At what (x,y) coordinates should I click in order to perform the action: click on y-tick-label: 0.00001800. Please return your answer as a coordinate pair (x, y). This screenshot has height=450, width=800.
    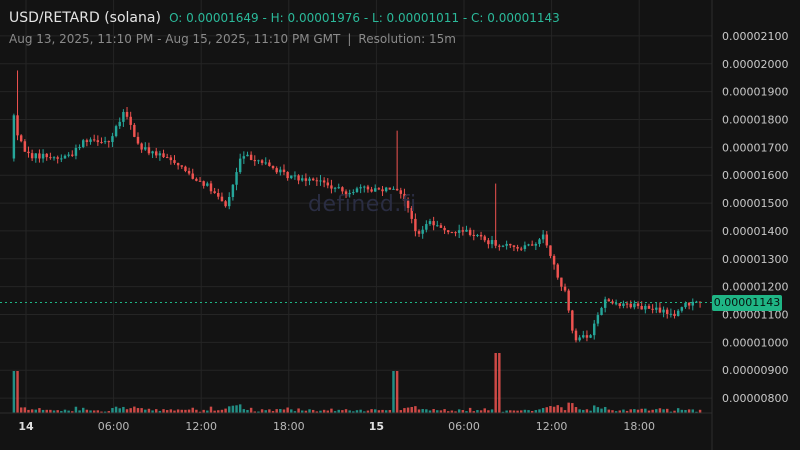
    Looking at the image, I should click on (755, 120).